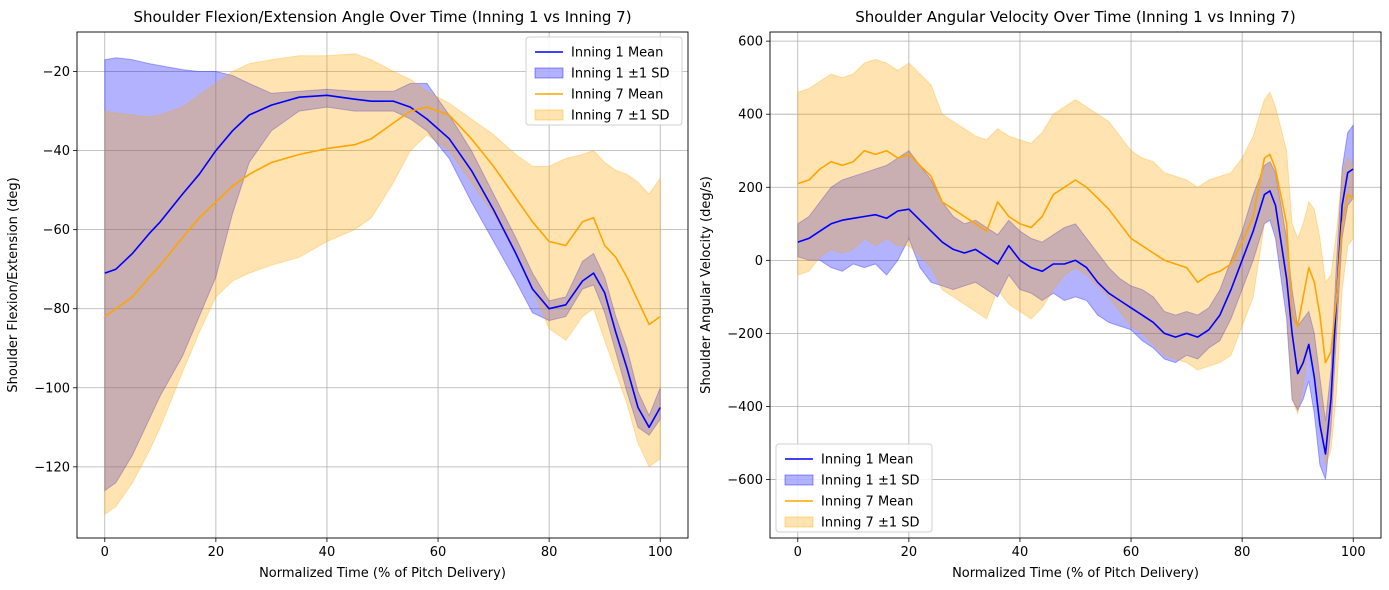  What do you see at coordinates (56, 151) in the screenshot?
I see `angle-ytick-label-4: −40` at bounding box center [56, 151].